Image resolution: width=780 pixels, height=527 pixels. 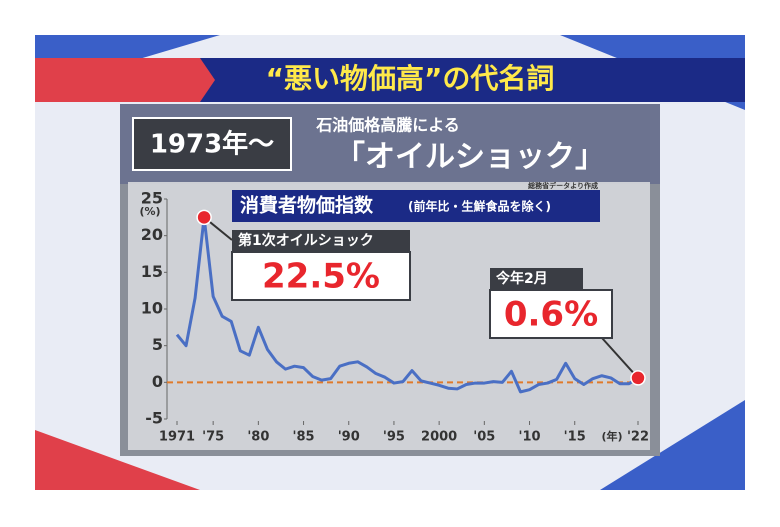 I want to click on x-tick-label: '22, so click(x=638, y=437).